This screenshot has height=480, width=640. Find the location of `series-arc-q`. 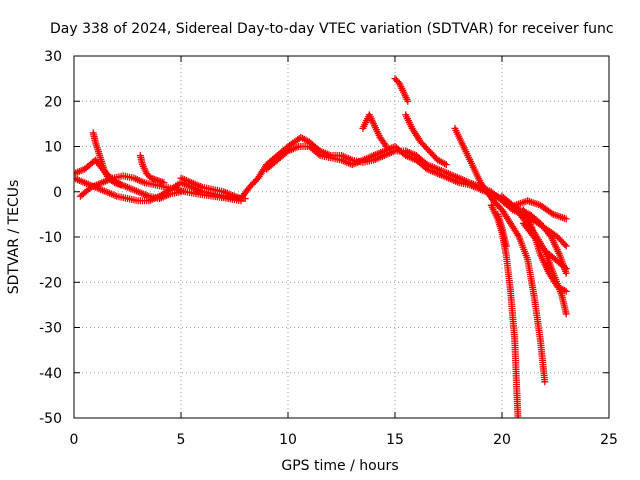

series-arc-q is located at coordinates (540, 210).